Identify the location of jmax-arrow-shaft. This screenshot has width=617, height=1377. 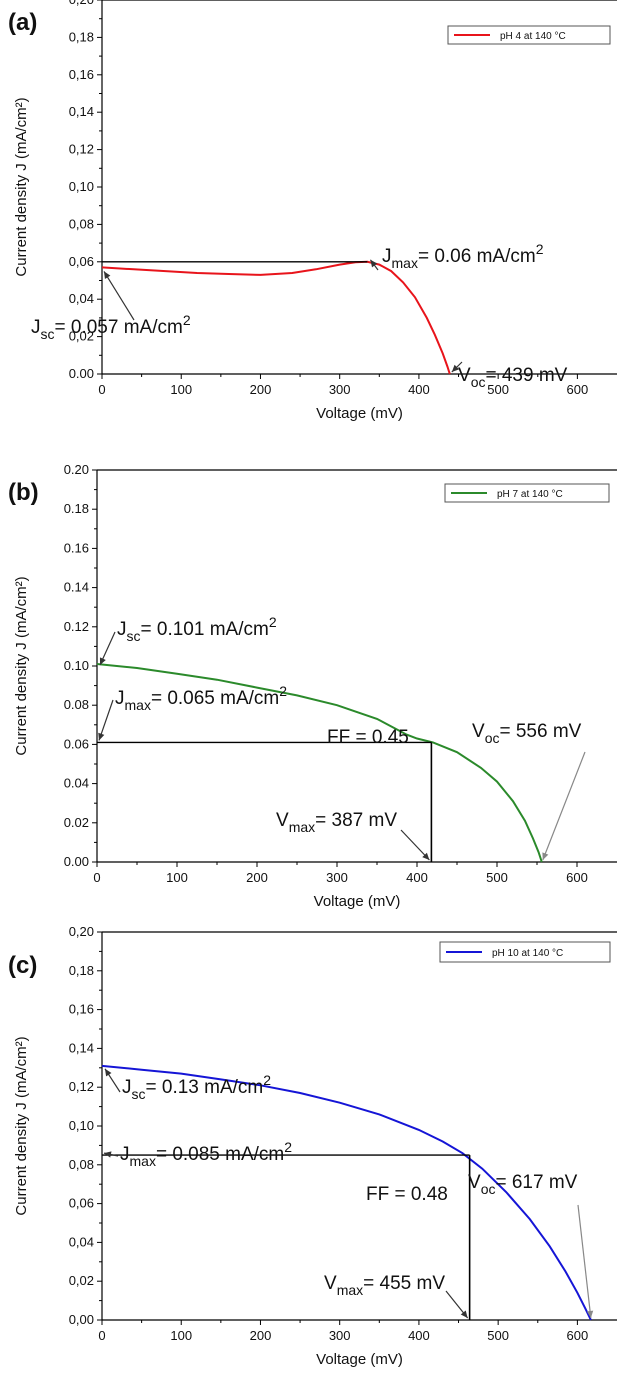
(106, 720).